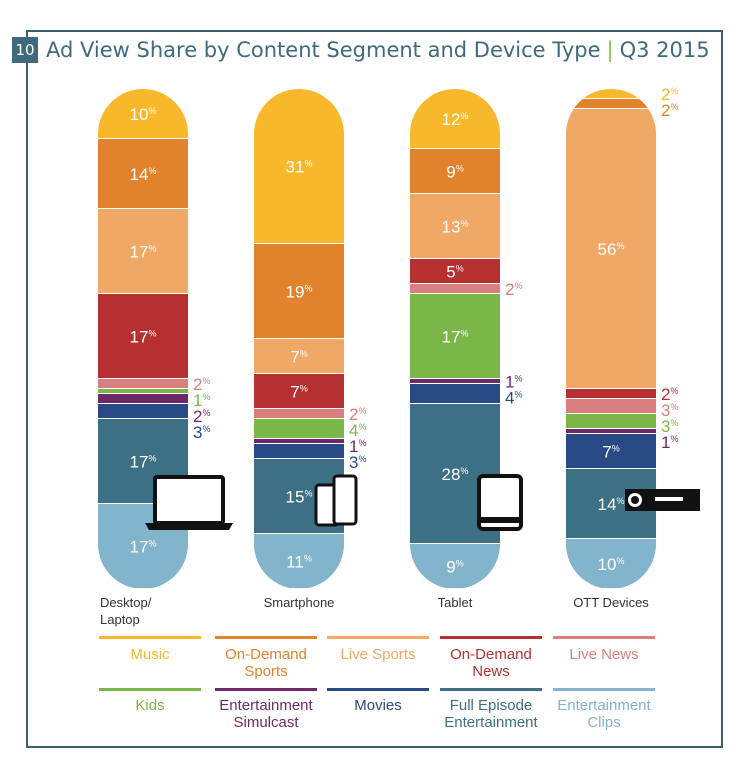 Image resolution: width=750 pixels, height=771 pixels. I want to click on data-label: 5%, so click(454, 272).